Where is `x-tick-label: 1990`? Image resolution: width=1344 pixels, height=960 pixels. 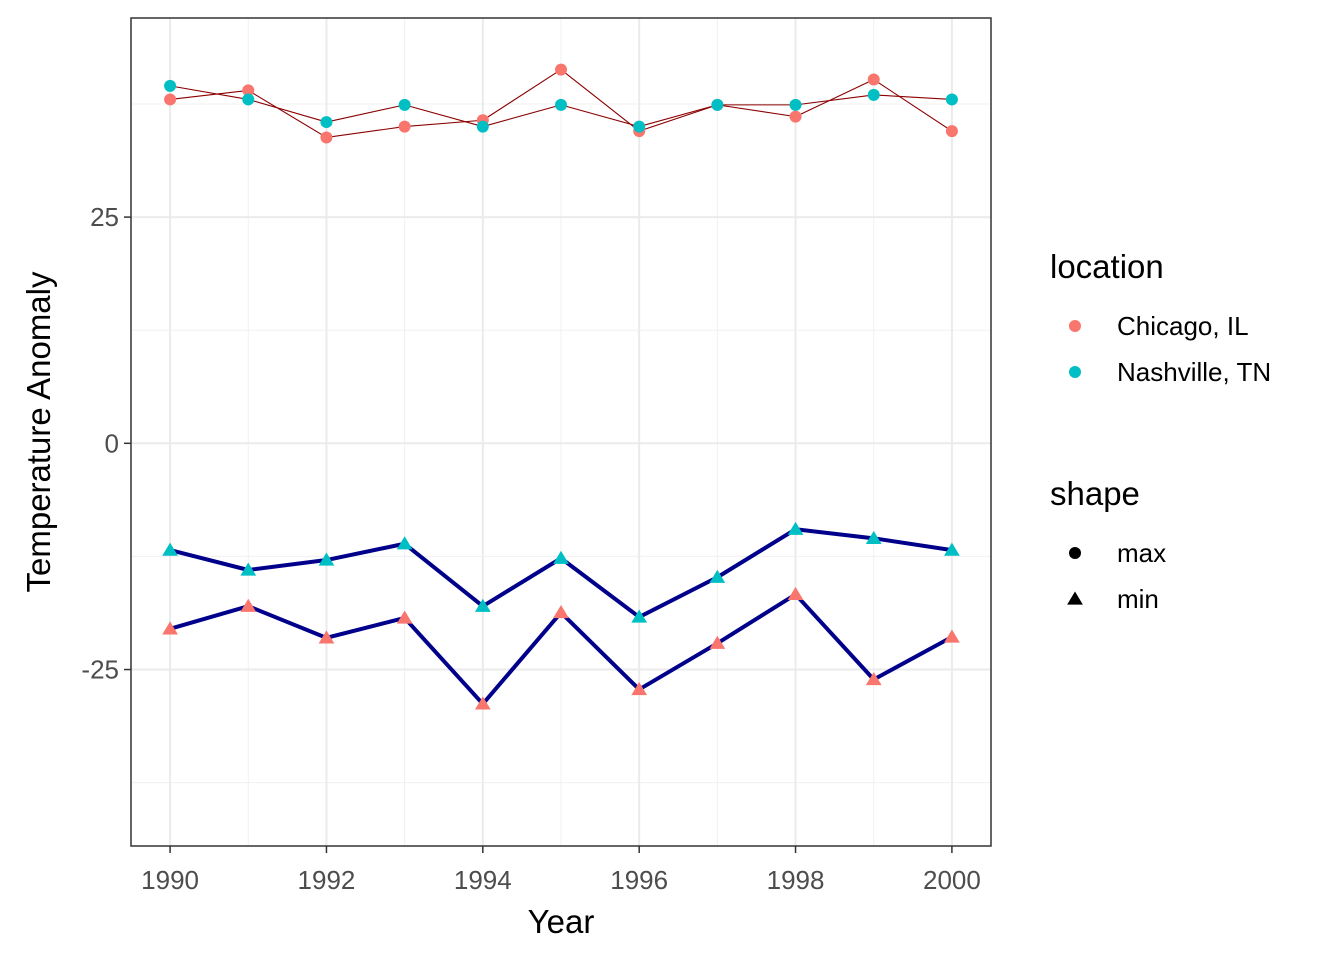
x-tick-label: 1990 is located at coordinates (170, 880).